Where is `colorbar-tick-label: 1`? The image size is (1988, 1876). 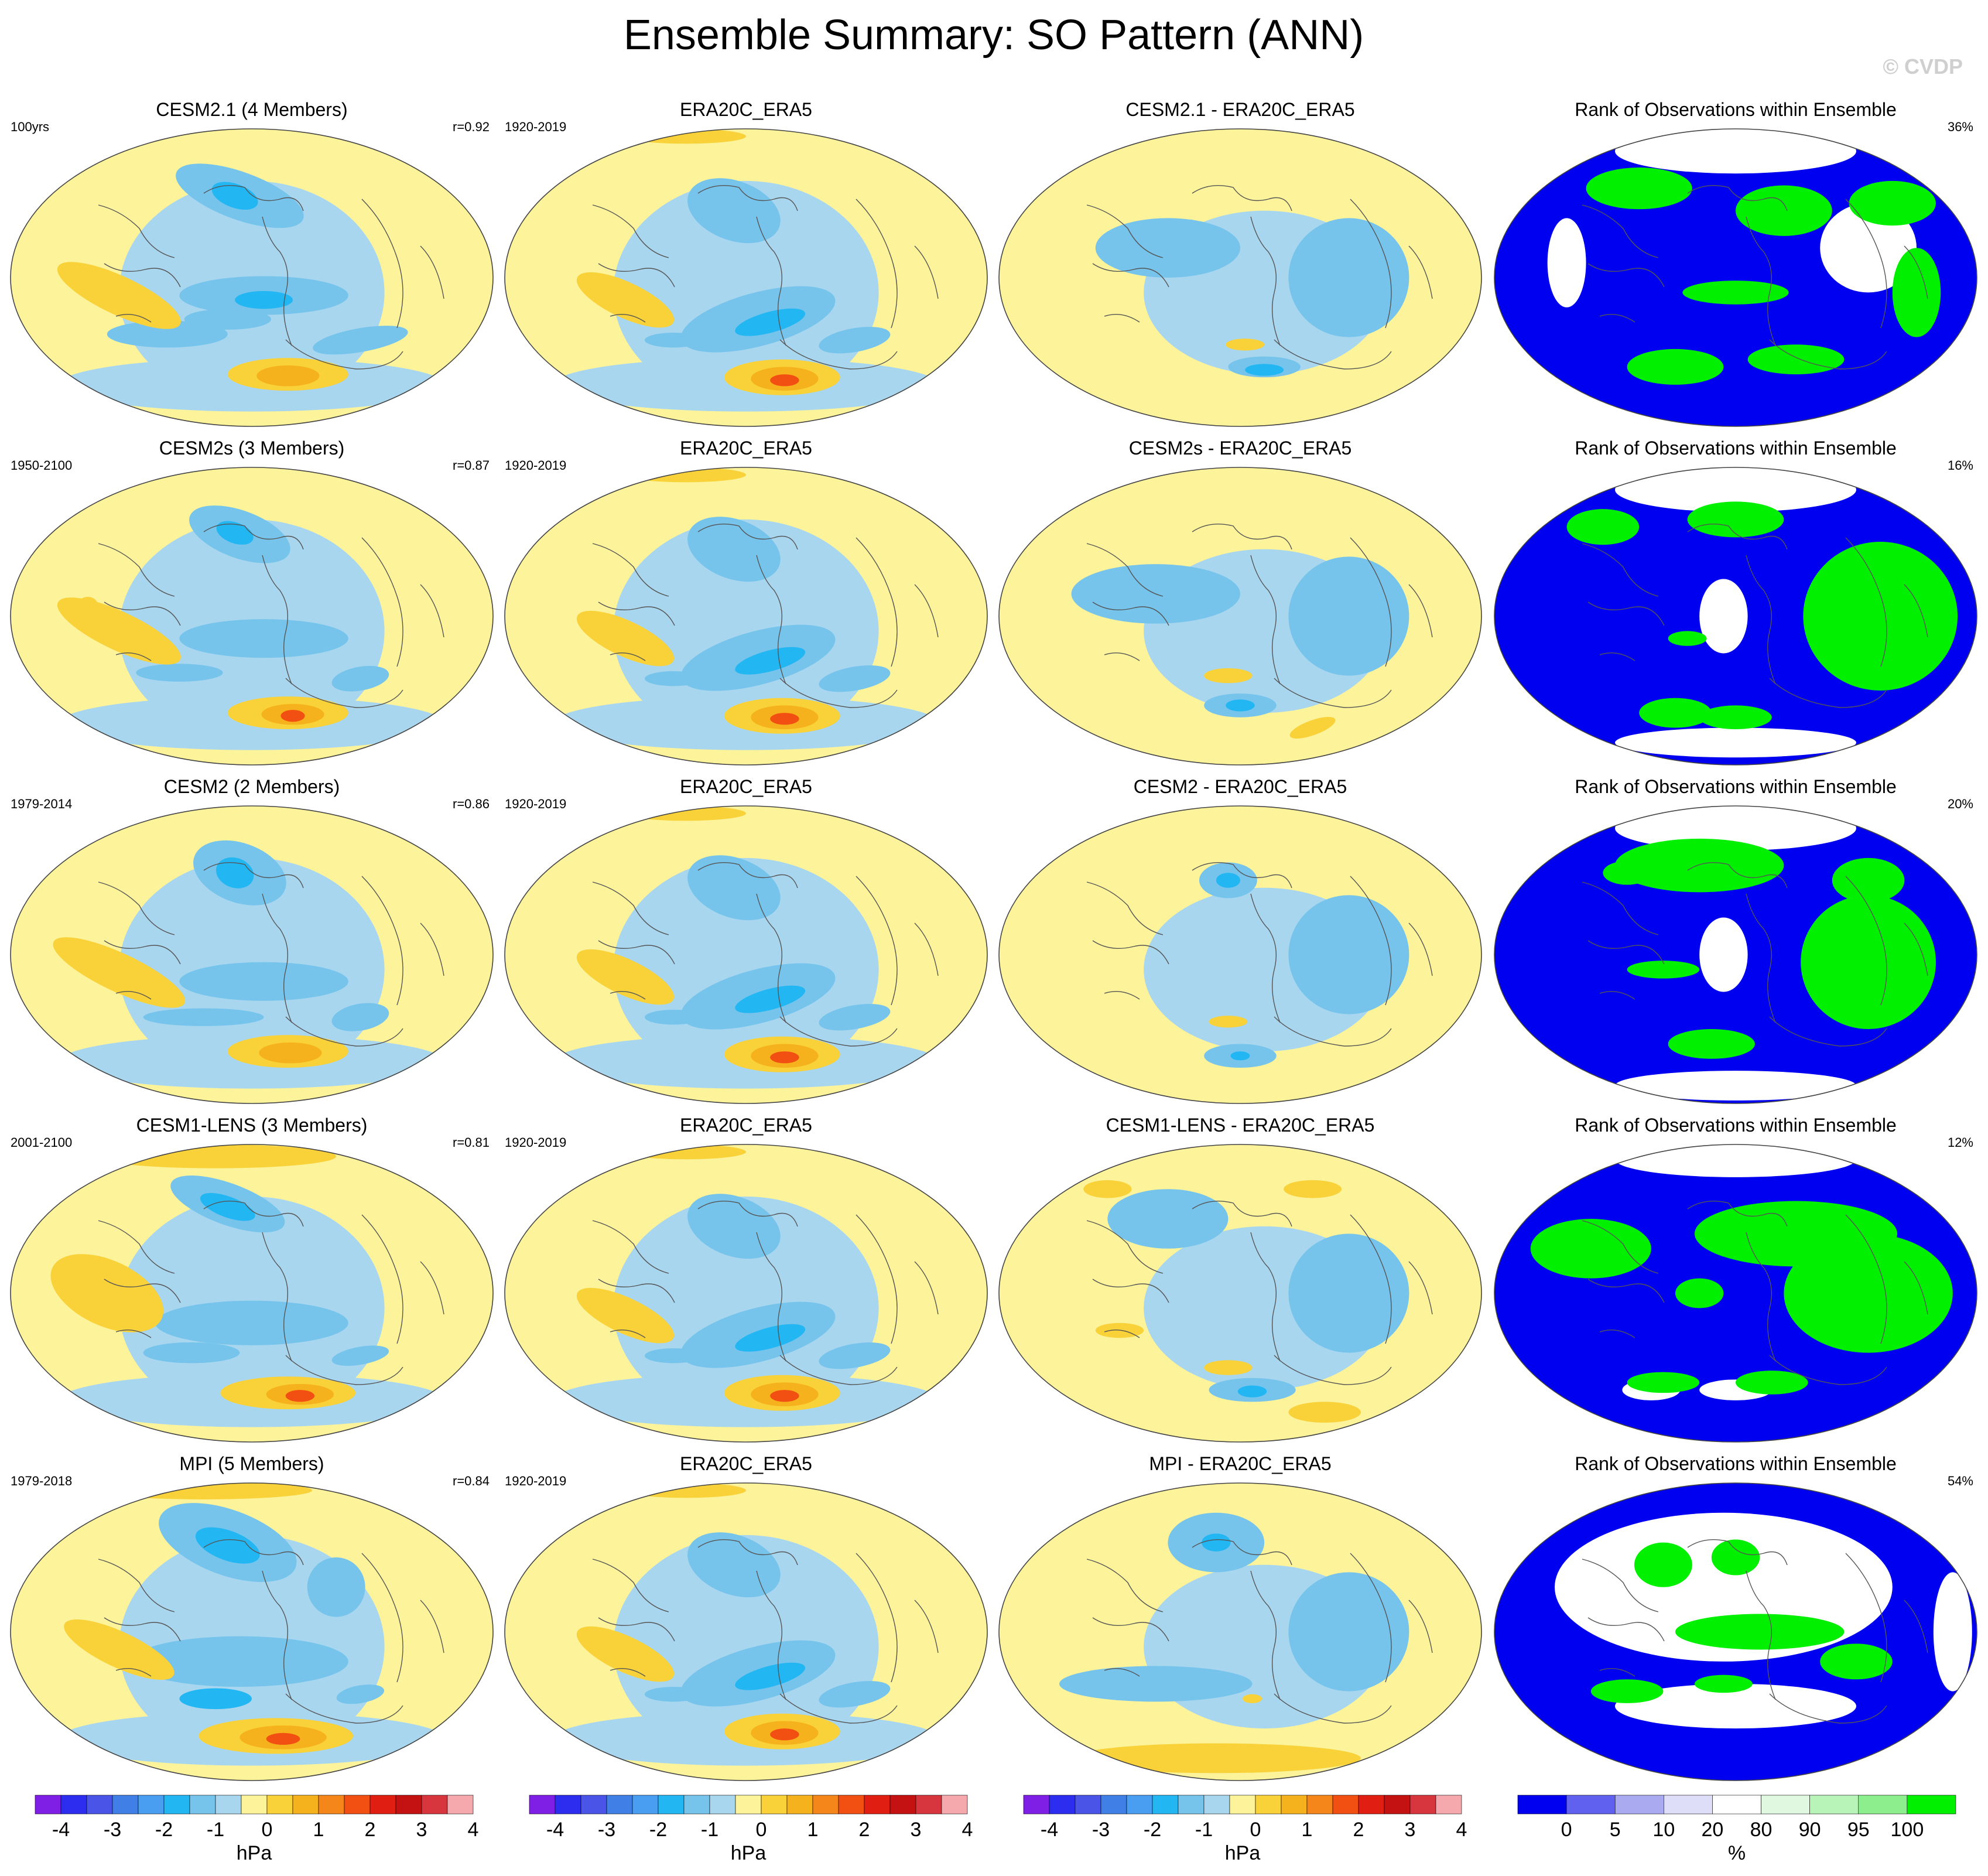 colorbar-tick-label: 1 is located at coordinates (813, 1830).